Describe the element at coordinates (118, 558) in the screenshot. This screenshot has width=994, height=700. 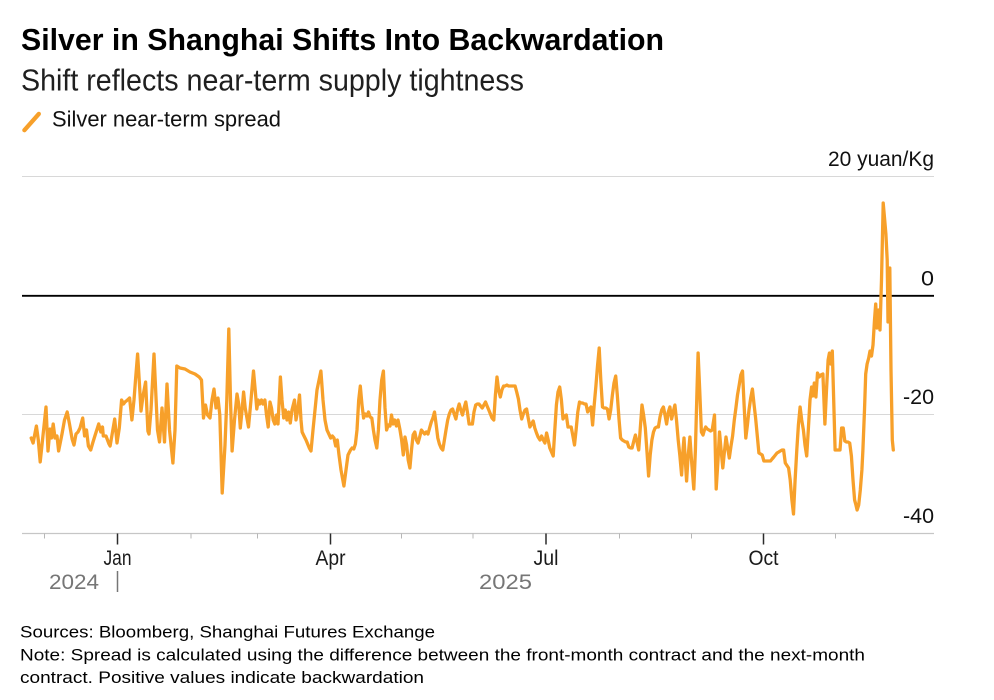
I see `svg-text: Jan` at that location.